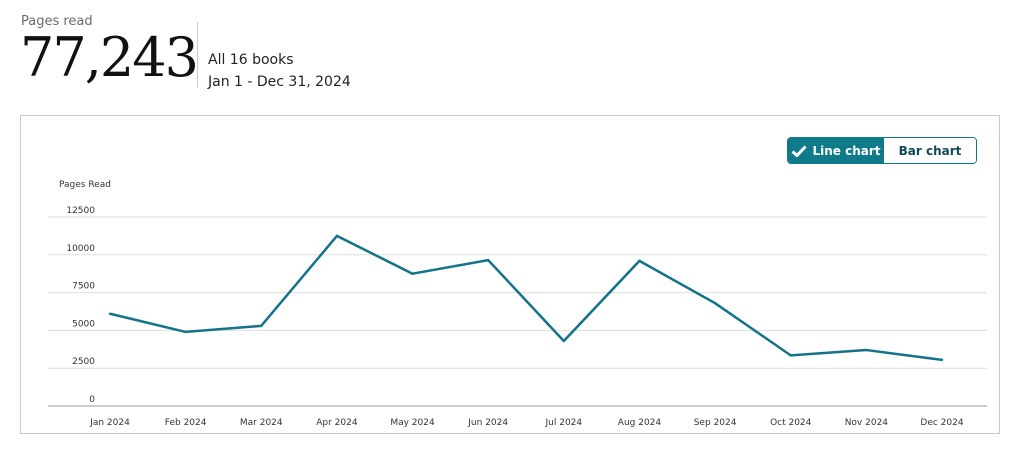  Describe the element at coordinates (83, 287) in the screenshot. I see `y-tick-label: 7500` at that location.